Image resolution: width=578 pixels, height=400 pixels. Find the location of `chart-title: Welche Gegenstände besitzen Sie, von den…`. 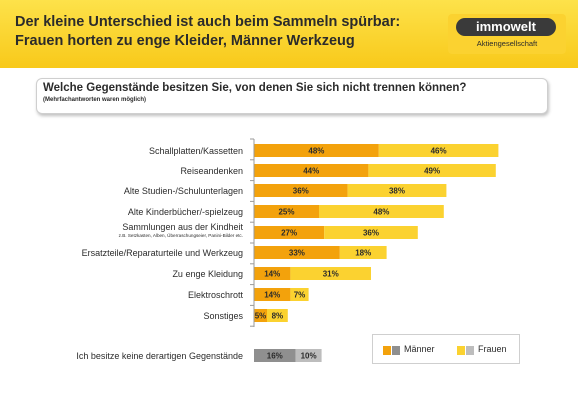

chart-title: Welche Gegenstände besitzen Sie, von den… is located at coordinates (255, 88).